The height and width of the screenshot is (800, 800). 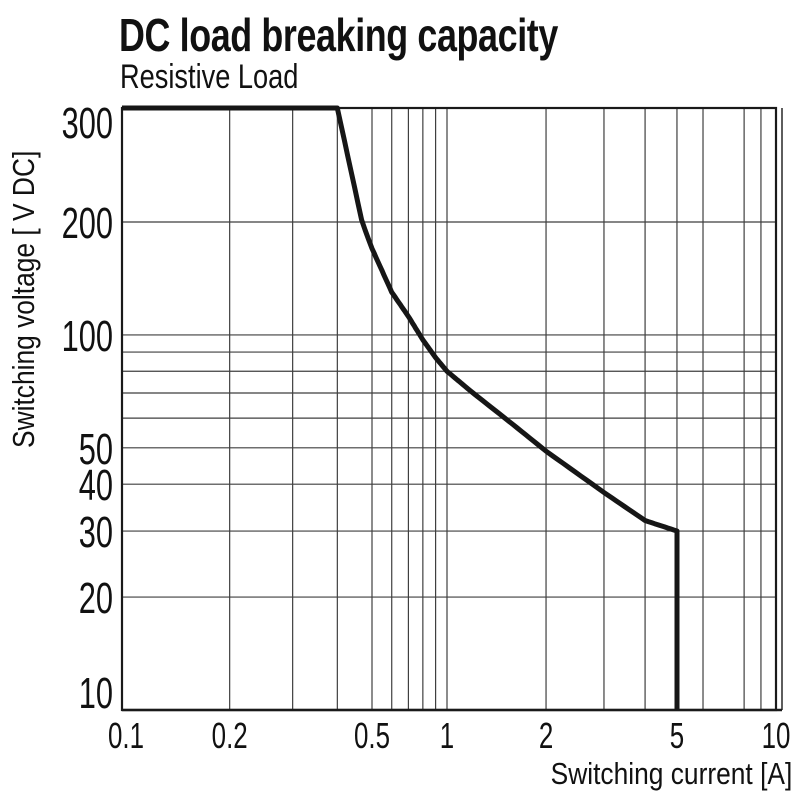 What do you see at coordinates (23, 299) in the screenshot?
I see `y-axis-title-text: Switching voltage [ V DC]` at bounding box center [23, 299].